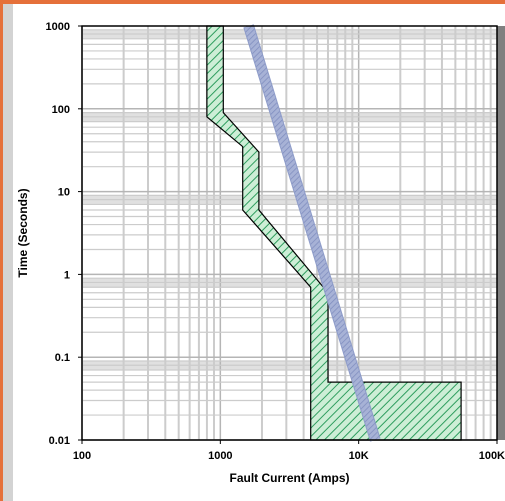  Describe the element at coordinates (1, 250) in the screenshot. I see `frame-left-border` at that location.